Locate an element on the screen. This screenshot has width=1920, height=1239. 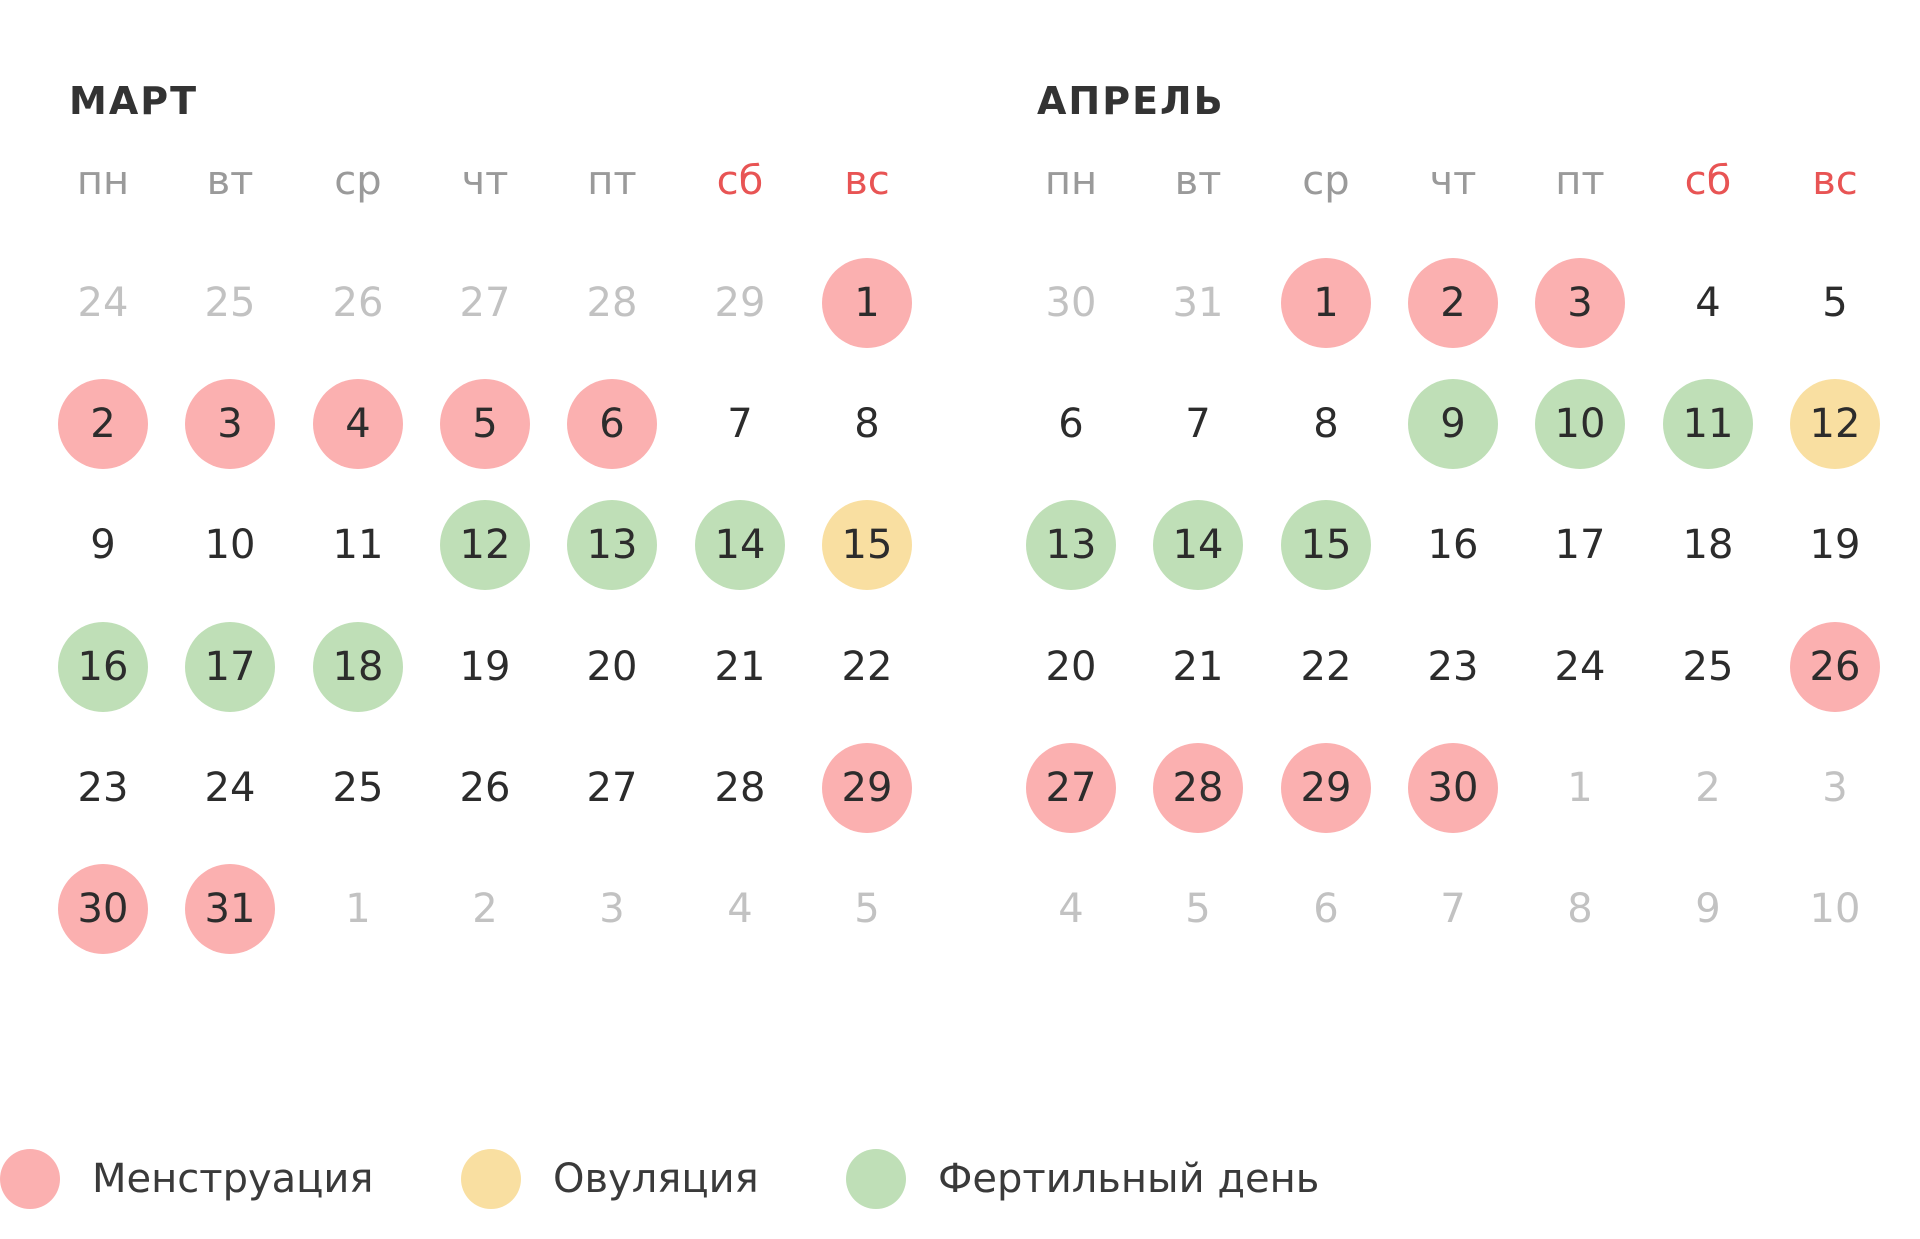
calendar-day: 5 is located at coordinates (1835, 303).